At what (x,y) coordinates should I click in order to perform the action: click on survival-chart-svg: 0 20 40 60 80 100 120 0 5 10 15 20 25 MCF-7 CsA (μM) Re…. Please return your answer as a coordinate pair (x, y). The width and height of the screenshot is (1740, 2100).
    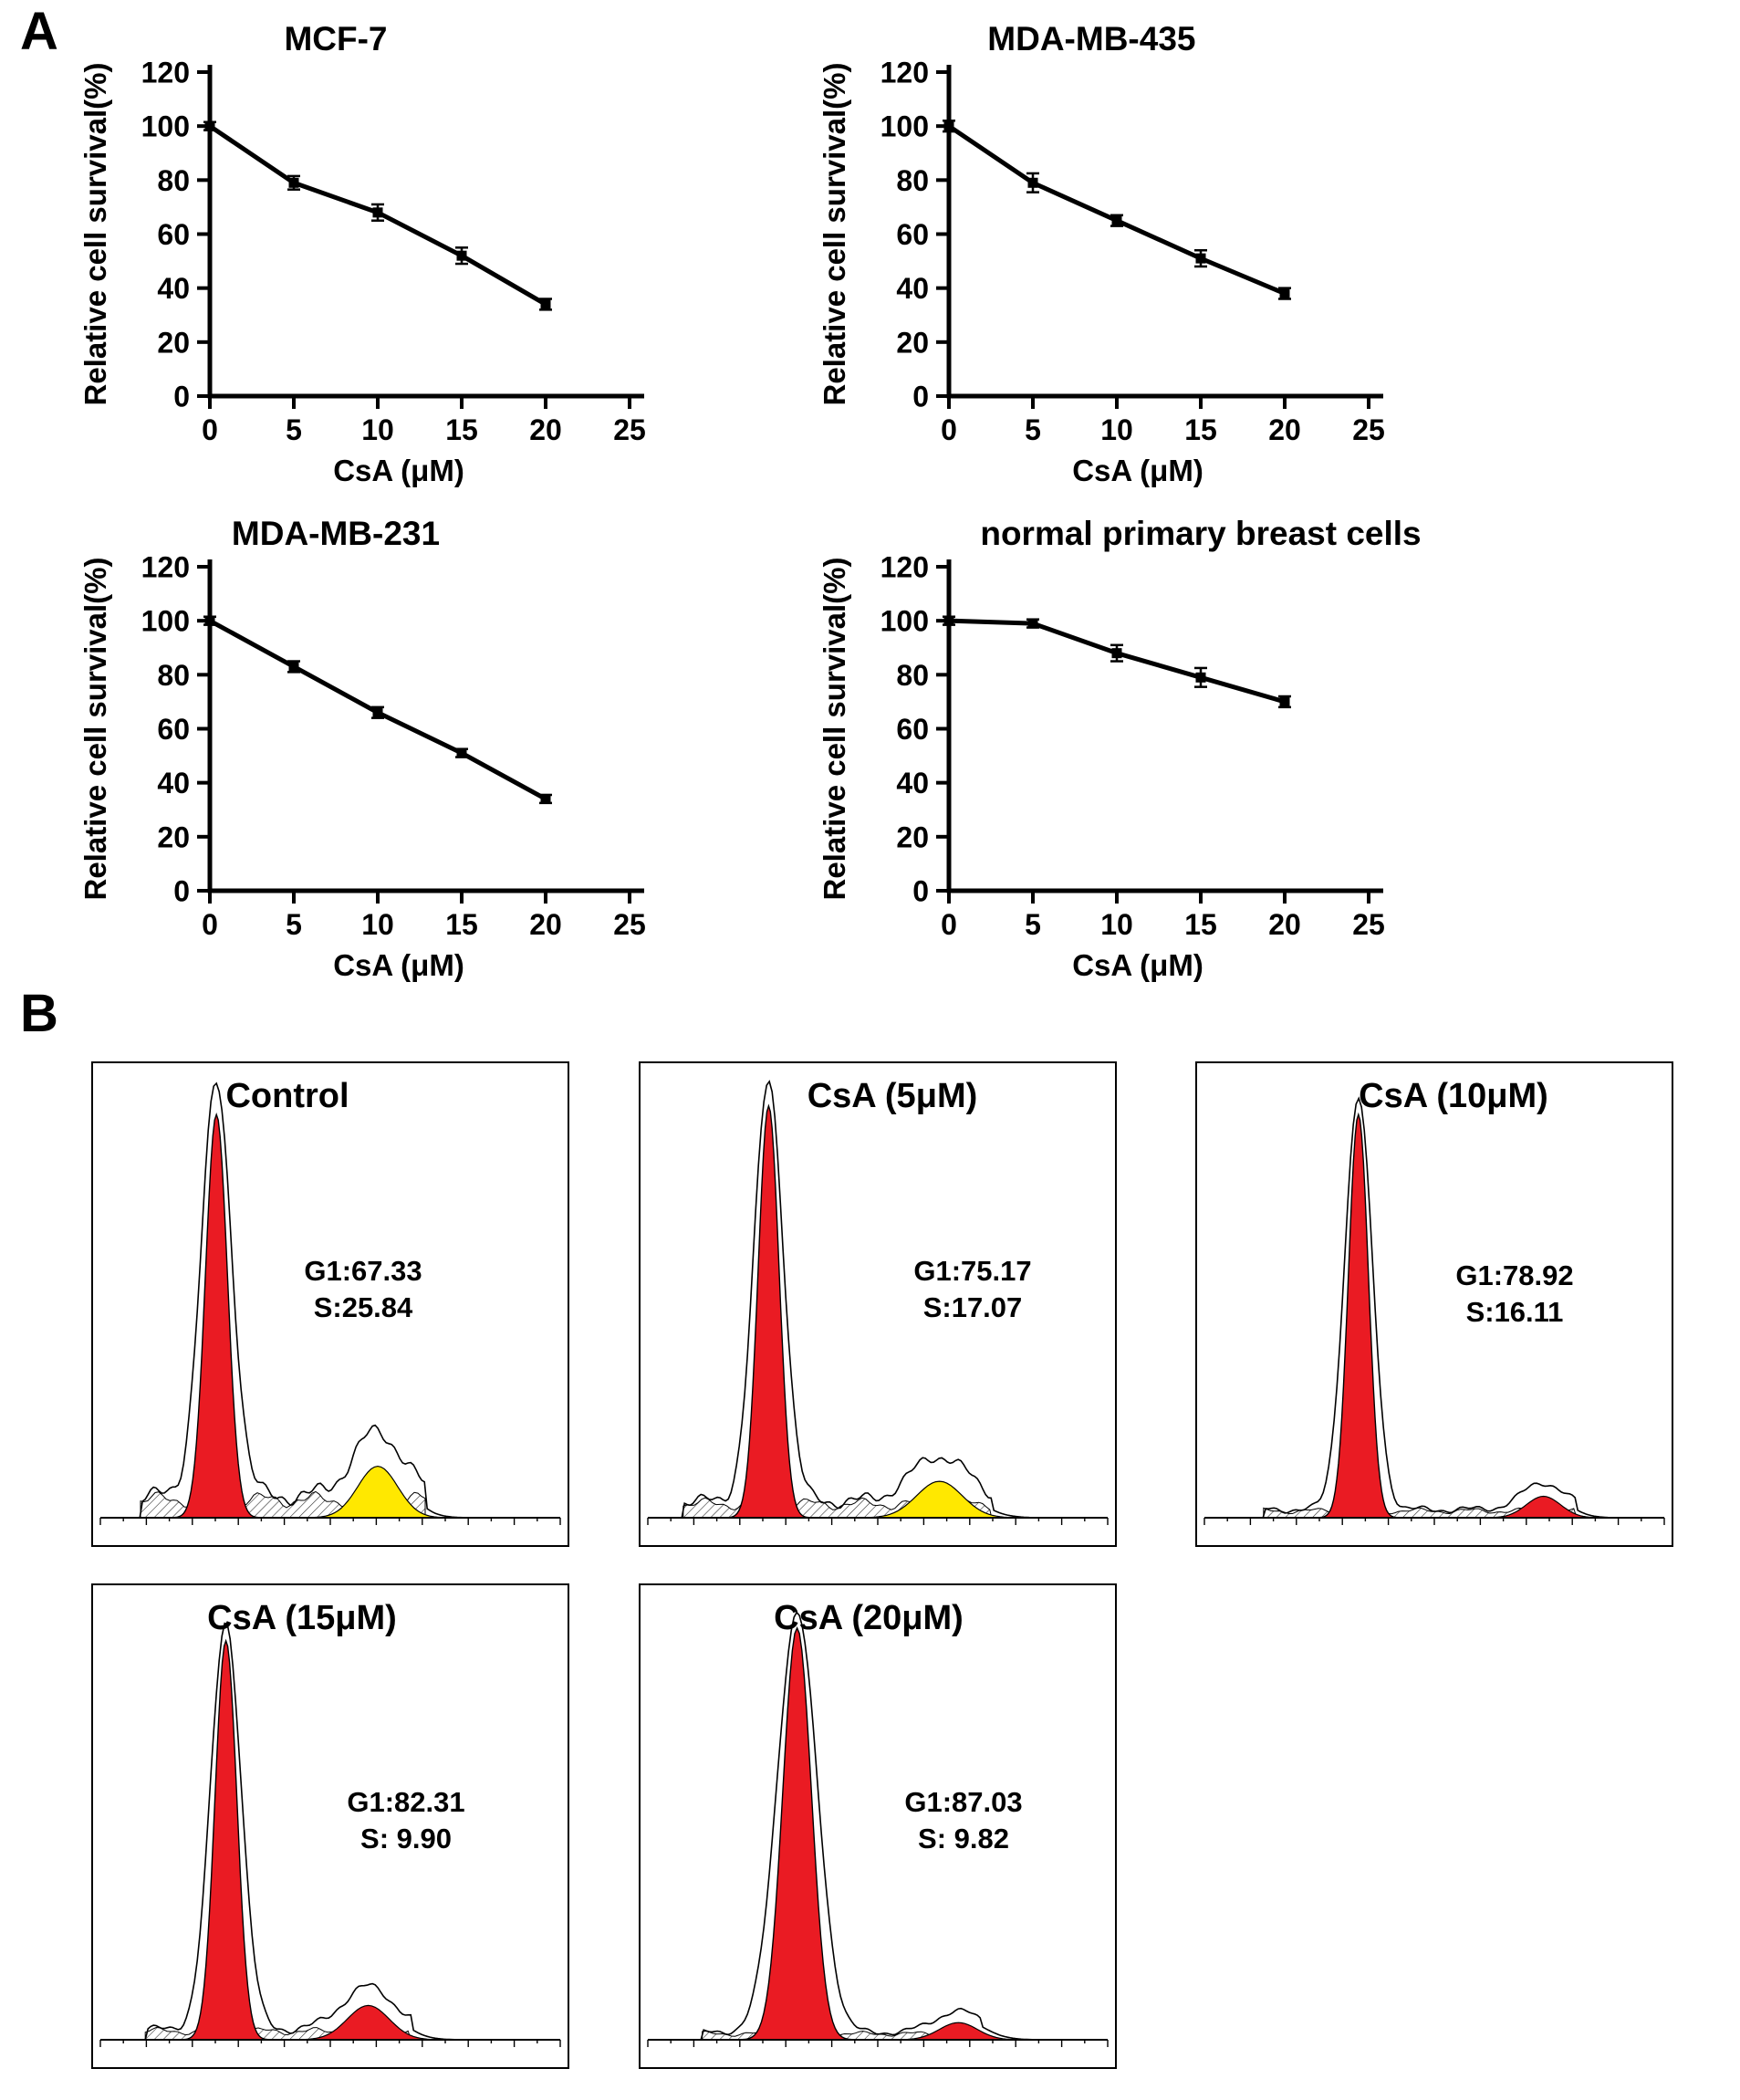
    Looking at the image, I should click on (362, 253).